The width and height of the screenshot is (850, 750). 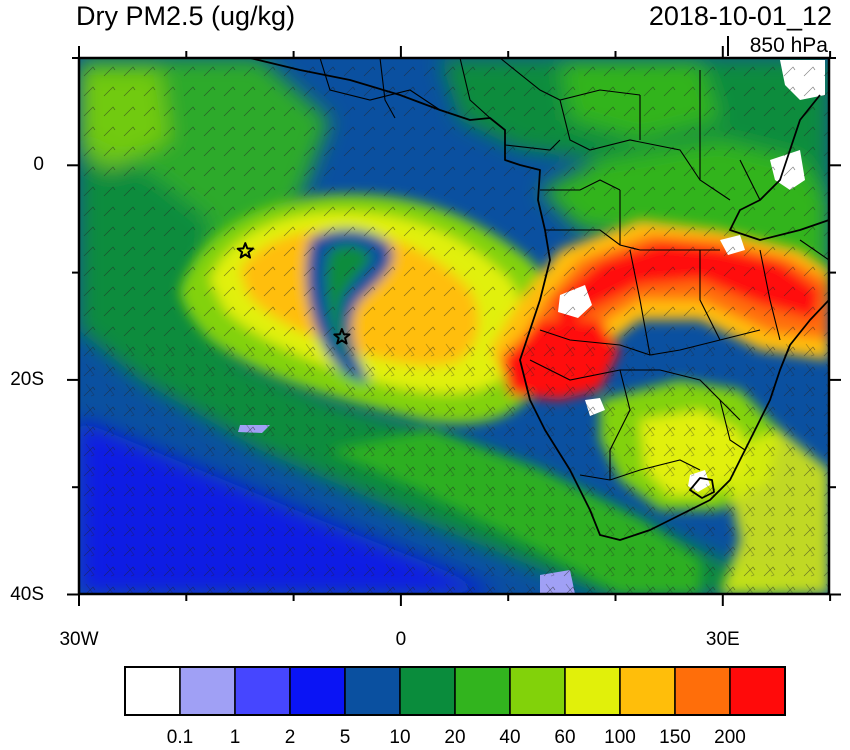 What do you see at coordinates (27, 594) in the screenshot?
I see `lat-label: 40S` at bounding box center [27, 594].